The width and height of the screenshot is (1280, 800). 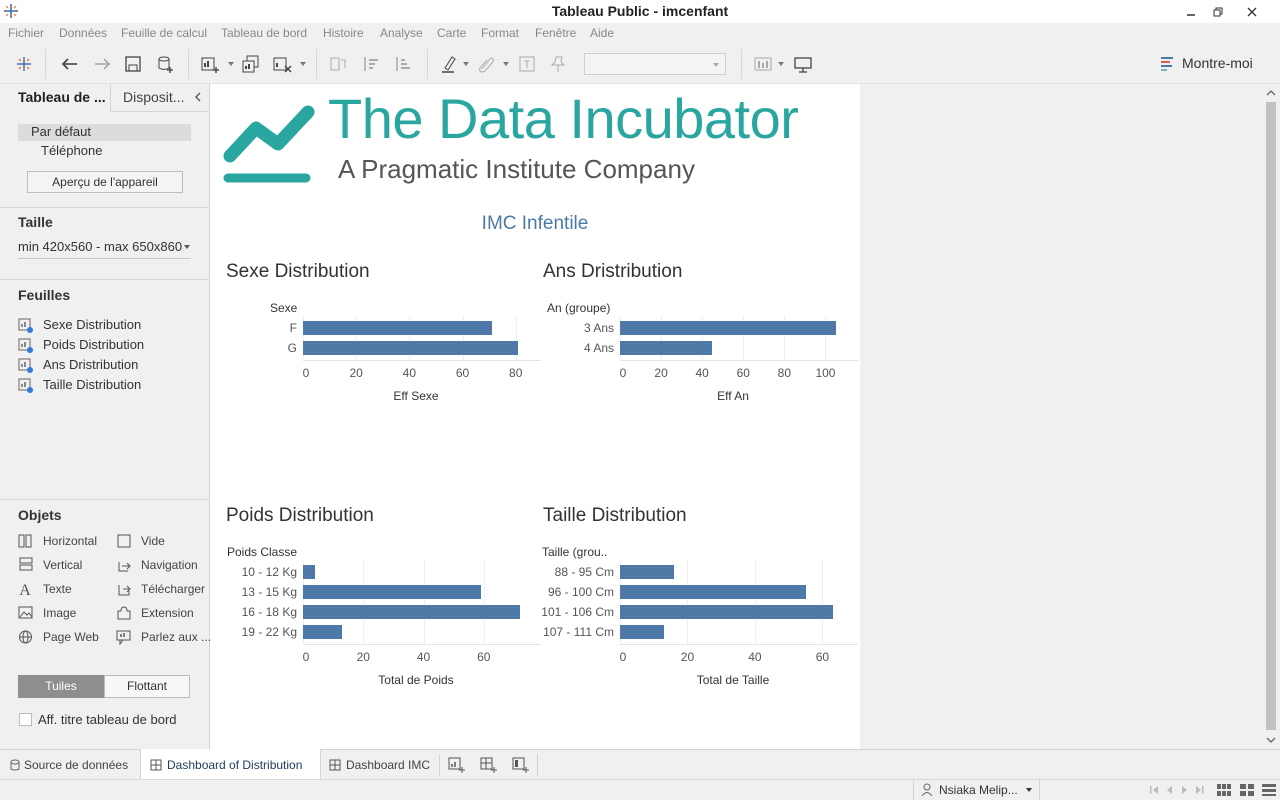 I want to click on tab-data-source: Source de données, so click(x=70, y=765).